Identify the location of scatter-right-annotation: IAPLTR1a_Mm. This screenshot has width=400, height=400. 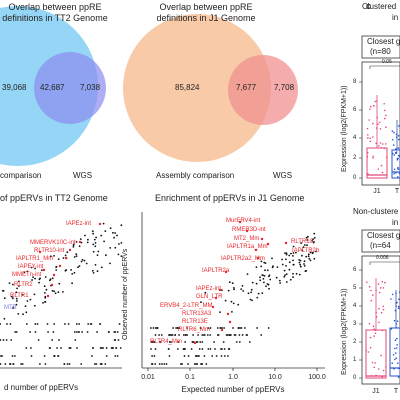
(247, 247).